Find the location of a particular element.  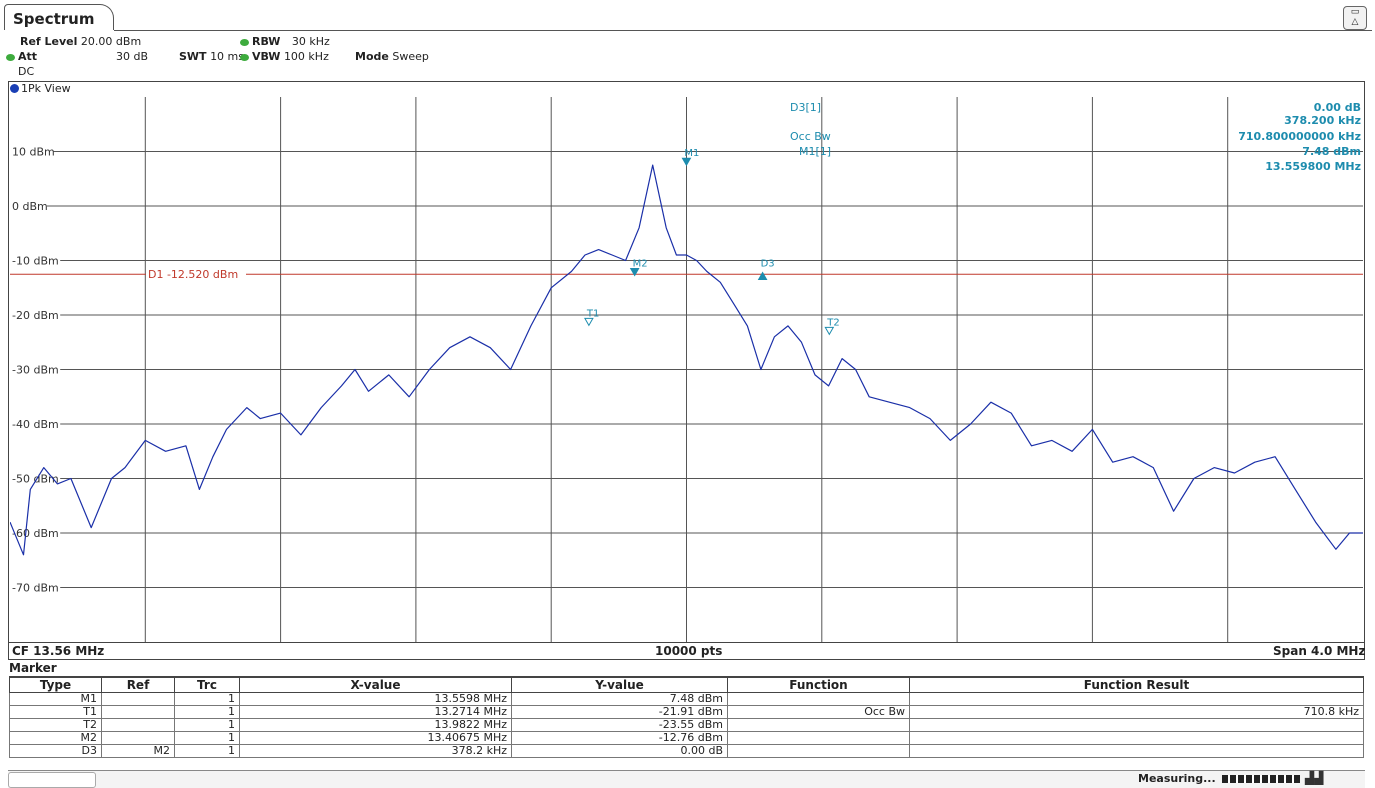

mode-label: Mode is located at coordinates (372, 56).